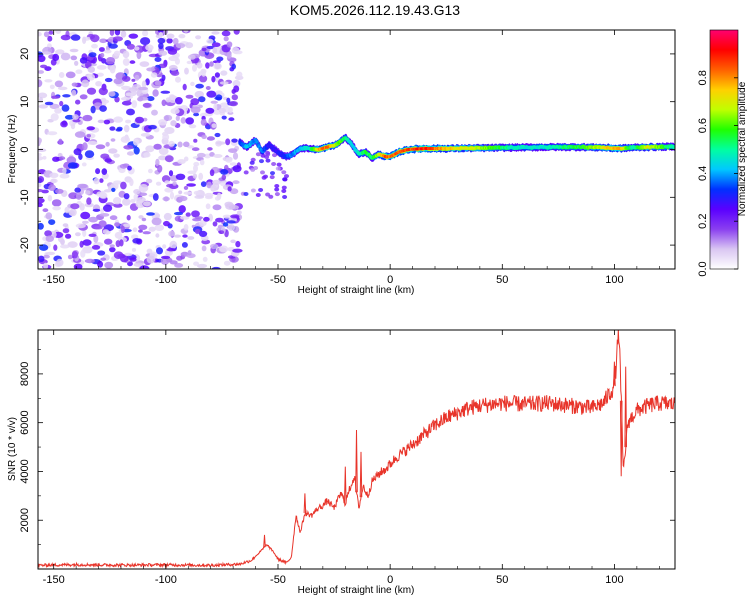 The height and width of the screenshot is (600, 750). What do you see at coordinates (703, 173) in the screenshot?
I see `colorbar-tick-label: 0.4` at bounding box center [703, 173].